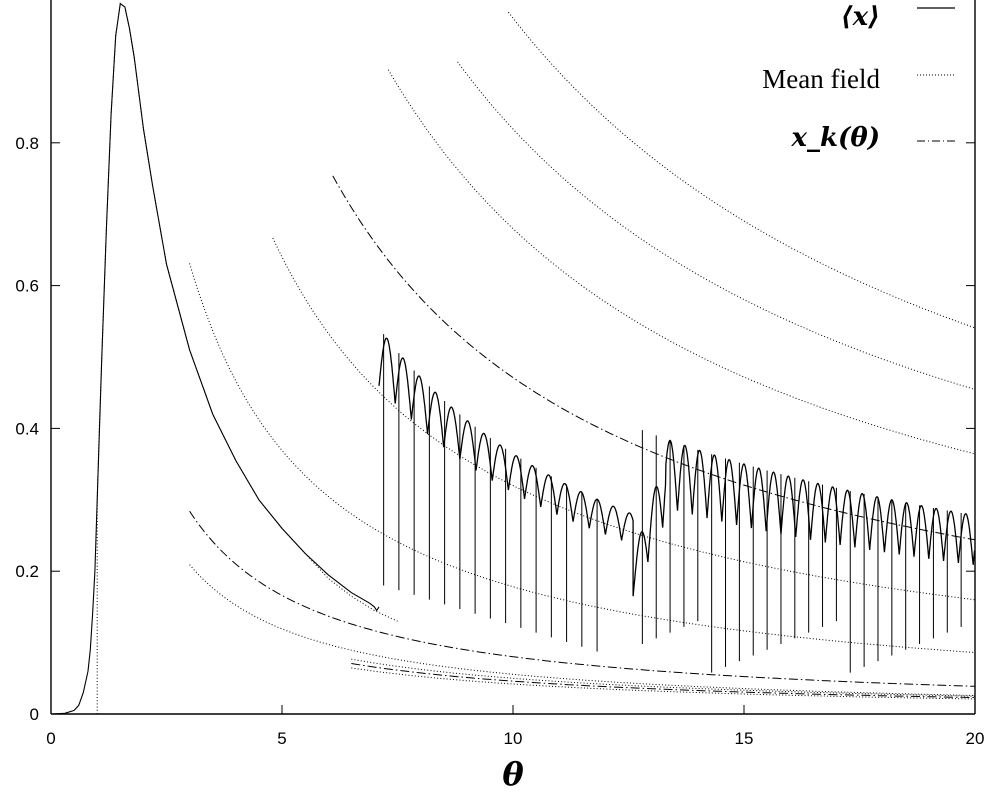 This screenshot has width=987, height=796. I want to click on y-tick-label: 0, so click(34, 714).